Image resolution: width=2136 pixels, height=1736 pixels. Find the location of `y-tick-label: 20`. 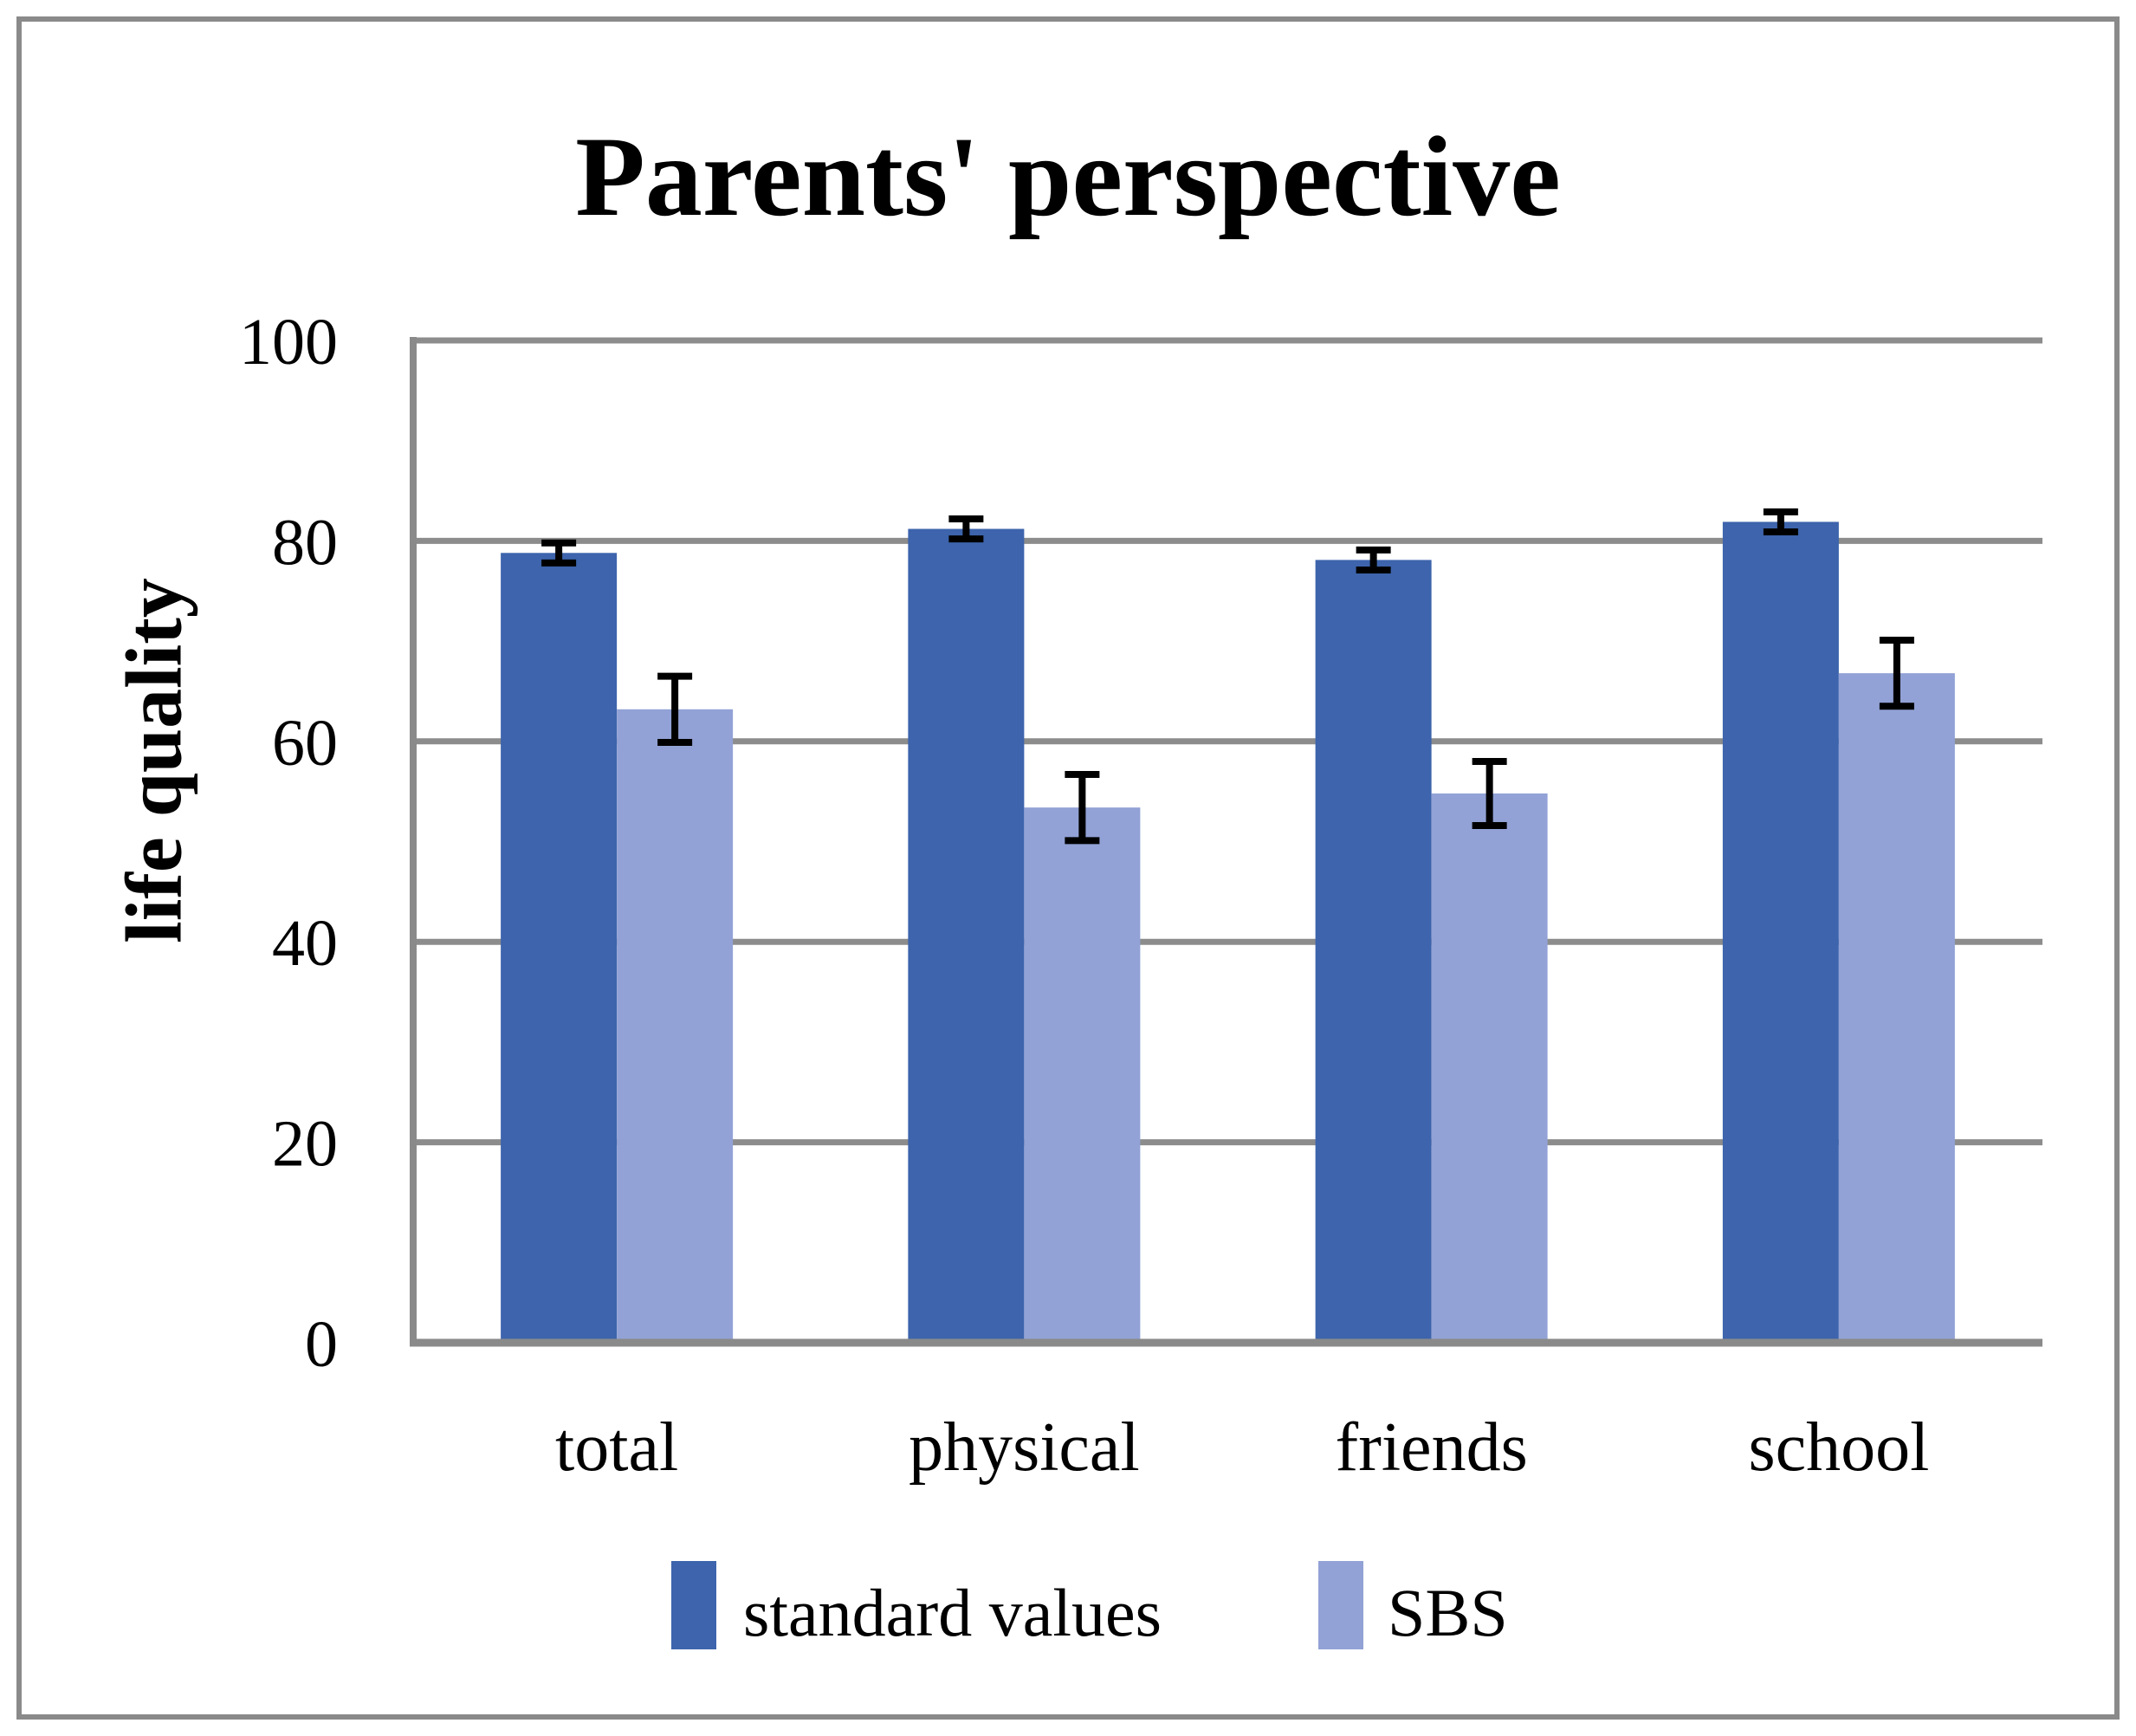

y-tick-label: 20 is located at coordinates (305, 1144).